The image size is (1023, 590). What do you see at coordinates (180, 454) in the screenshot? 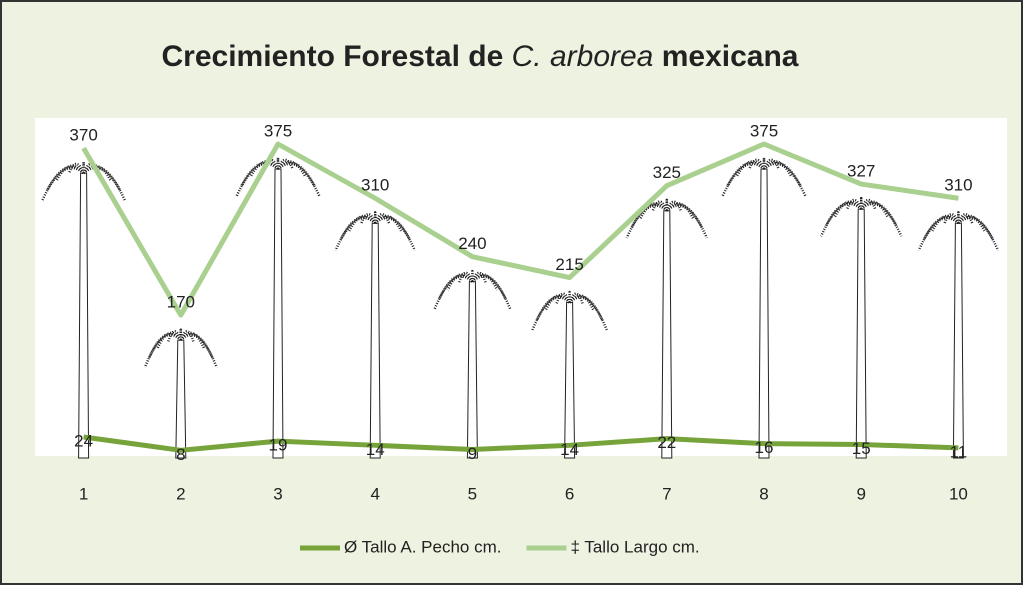
I see `data-label: 8` at bounding box center [180, 454].